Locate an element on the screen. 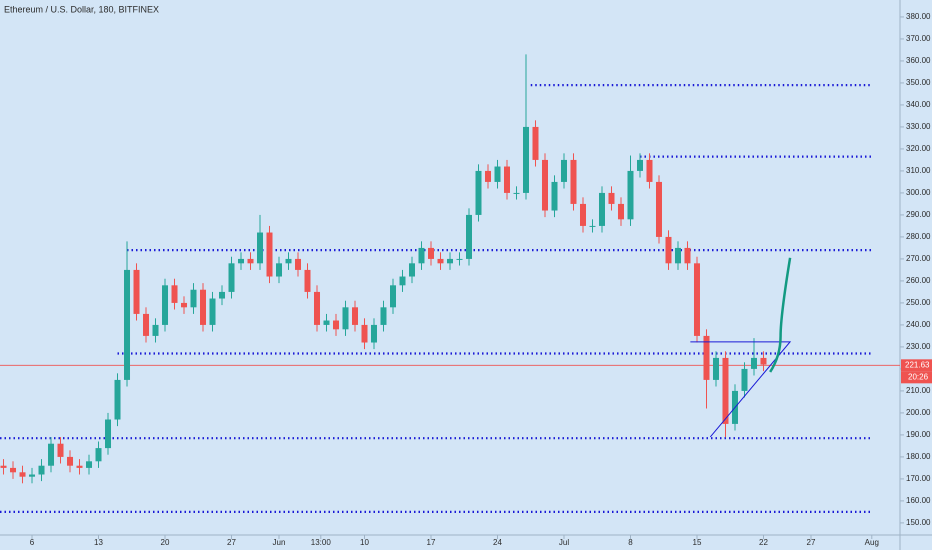 This screenshot has height=550, width=932. y-tick-label: 150.00 is located at coordinates (918, 522).